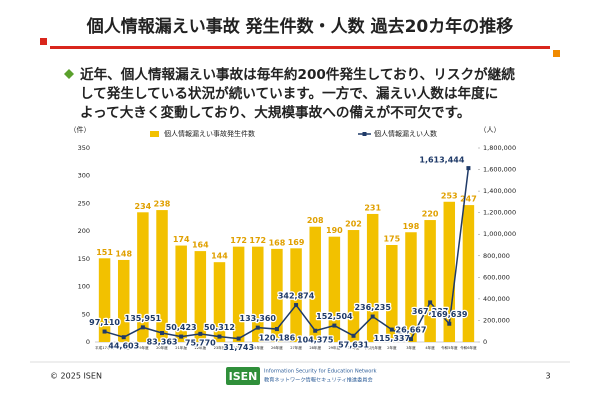 This screenshot has height=400, width=600. What do you see at coordinates (84, 259) in the screenshot?
I see `y-tick-label: 150` at bounding box center [84, 259].